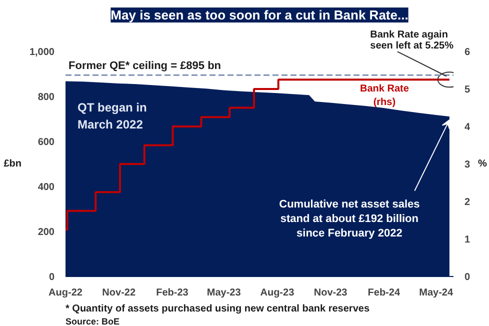  I want to click on y2-axis-title: %, so click(483, 164).